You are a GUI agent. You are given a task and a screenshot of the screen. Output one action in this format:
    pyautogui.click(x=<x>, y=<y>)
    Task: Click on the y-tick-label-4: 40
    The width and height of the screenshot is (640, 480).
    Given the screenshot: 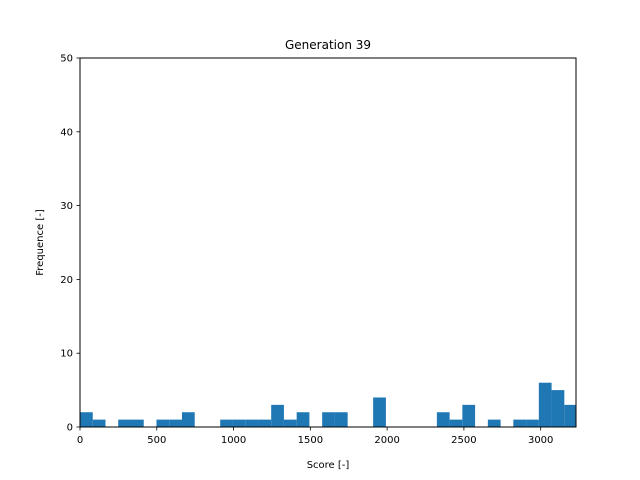 What is the action you would take?
    pyautogui.click(x=66, y=132)
    